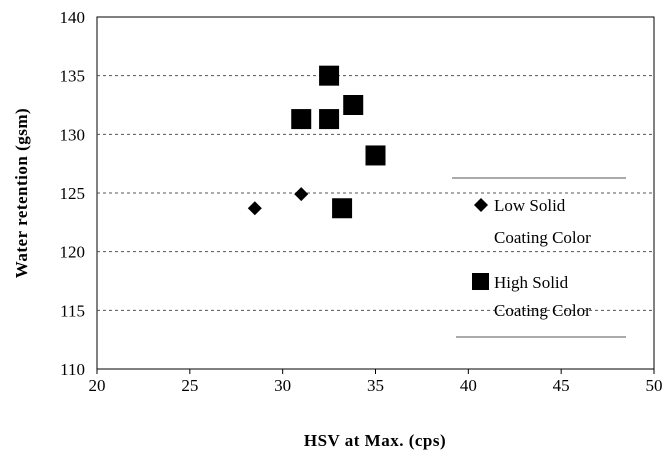  What do you see at coordinates (530, 205) in the screenshot?
I see `legend-label-low-line1: Low Solid` at bounding box center [530, 205].